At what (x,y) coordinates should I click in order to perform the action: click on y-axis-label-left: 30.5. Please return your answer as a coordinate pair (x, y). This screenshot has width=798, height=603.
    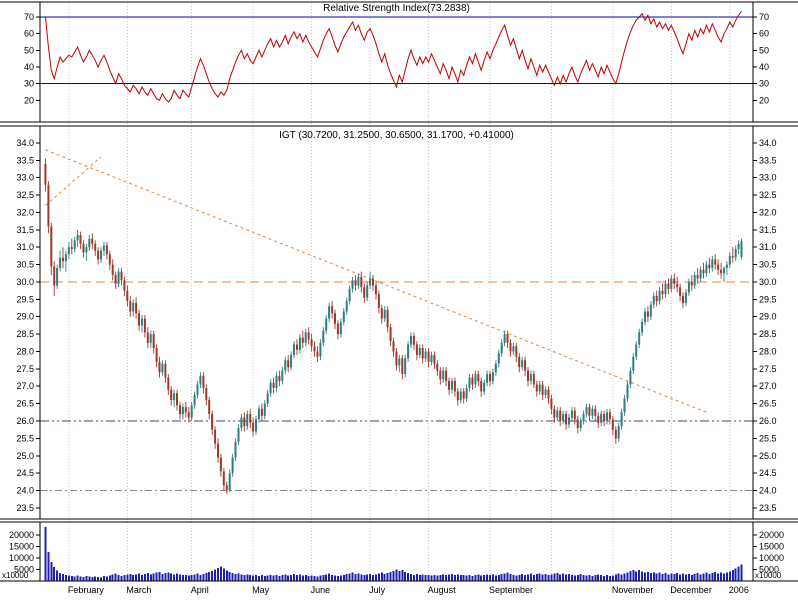
    Looking at the image, I should click on (25, 265).